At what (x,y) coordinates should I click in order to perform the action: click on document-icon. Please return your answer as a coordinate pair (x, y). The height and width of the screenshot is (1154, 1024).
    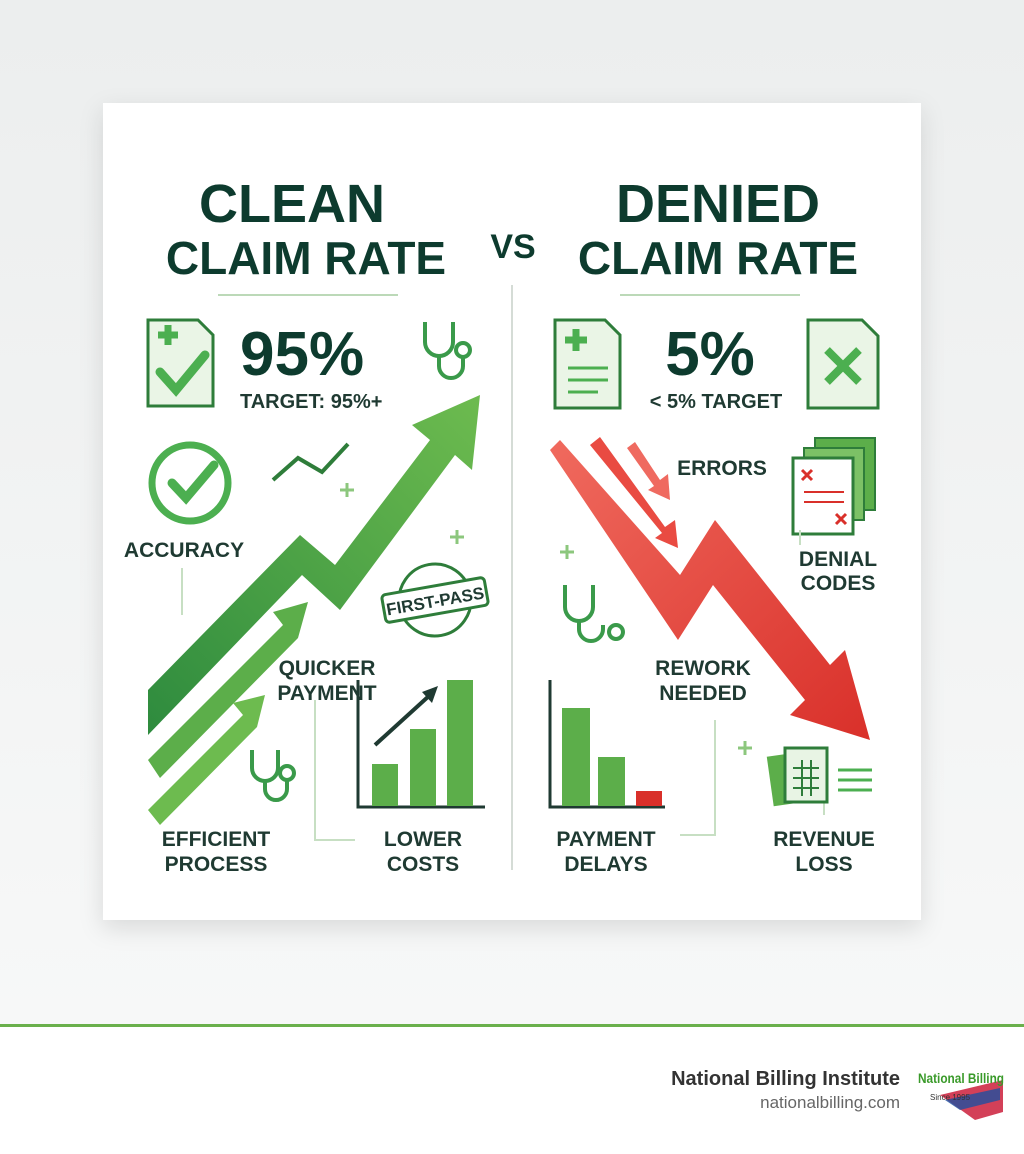
    Looking at the image, I should click on (587, 364).